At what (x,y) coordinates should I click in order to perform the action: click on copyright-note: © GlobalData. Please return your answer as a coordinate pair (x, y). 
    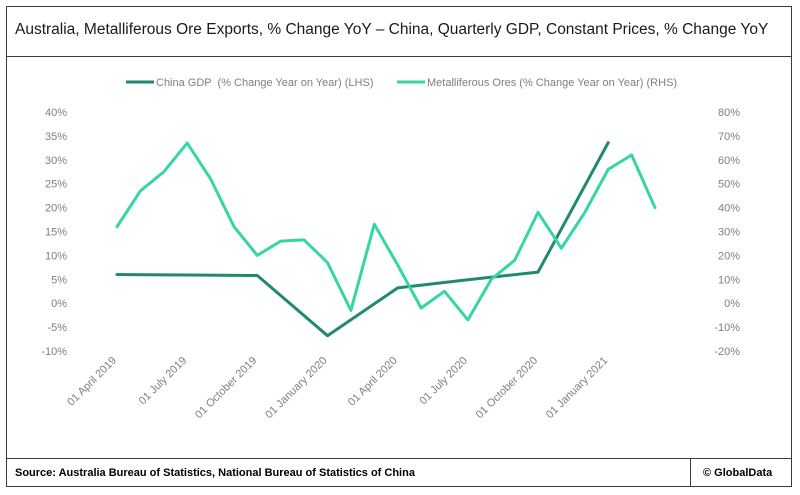
    Looking at the image, I should click on (738, 473).